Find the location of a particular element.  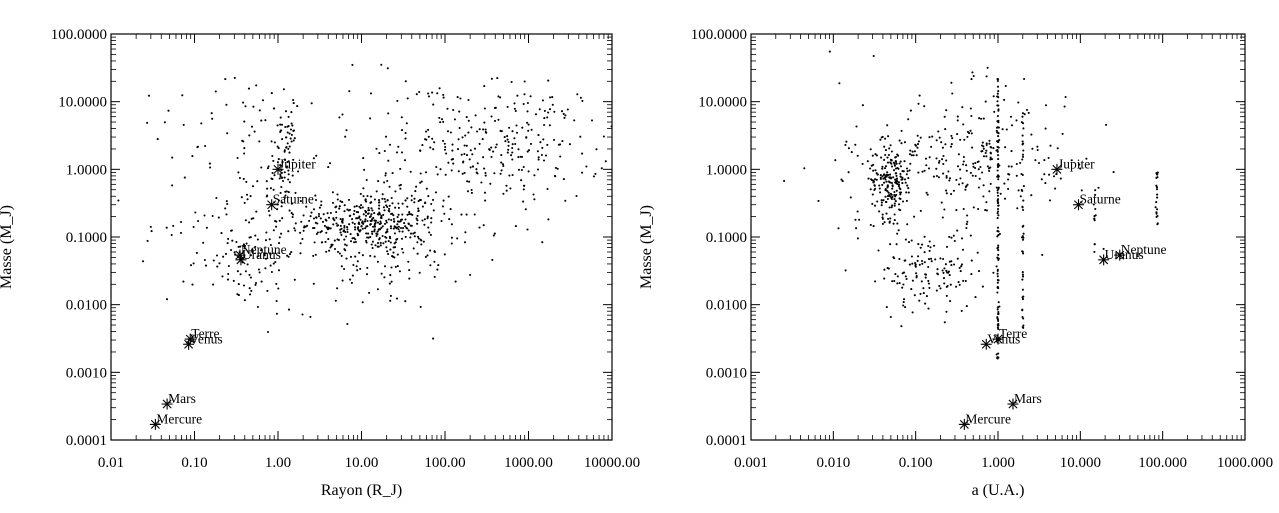

planet-label: Venus is located at coordinates (1003, 338).